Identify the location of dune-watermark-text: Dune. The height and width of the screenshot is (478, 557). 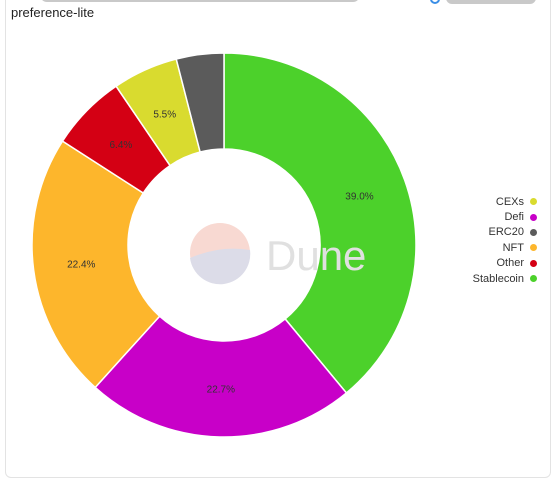
(316, 255).